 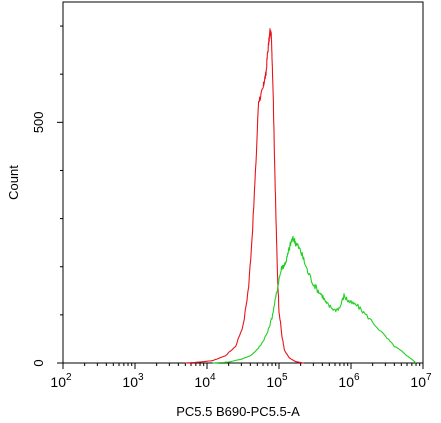 I want to click on x-axis-ticks: 10² 10³ 10⁴ 10⁵ 10⁶ 10⁷, so click(x=241, y=376).